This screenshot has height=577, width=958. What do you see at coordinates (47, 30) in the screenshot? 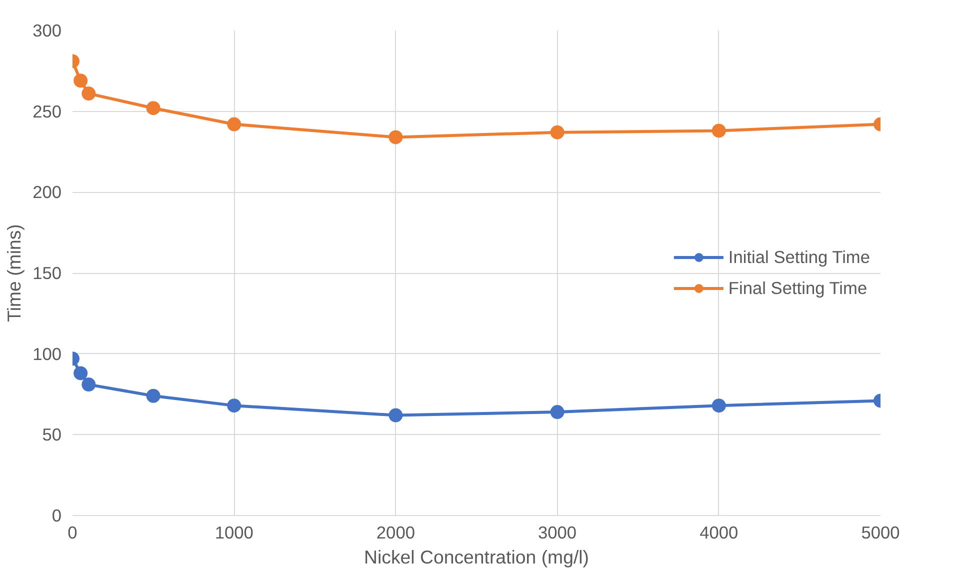
I see `y-tick-label: 300` at bounding box center [47, 30].